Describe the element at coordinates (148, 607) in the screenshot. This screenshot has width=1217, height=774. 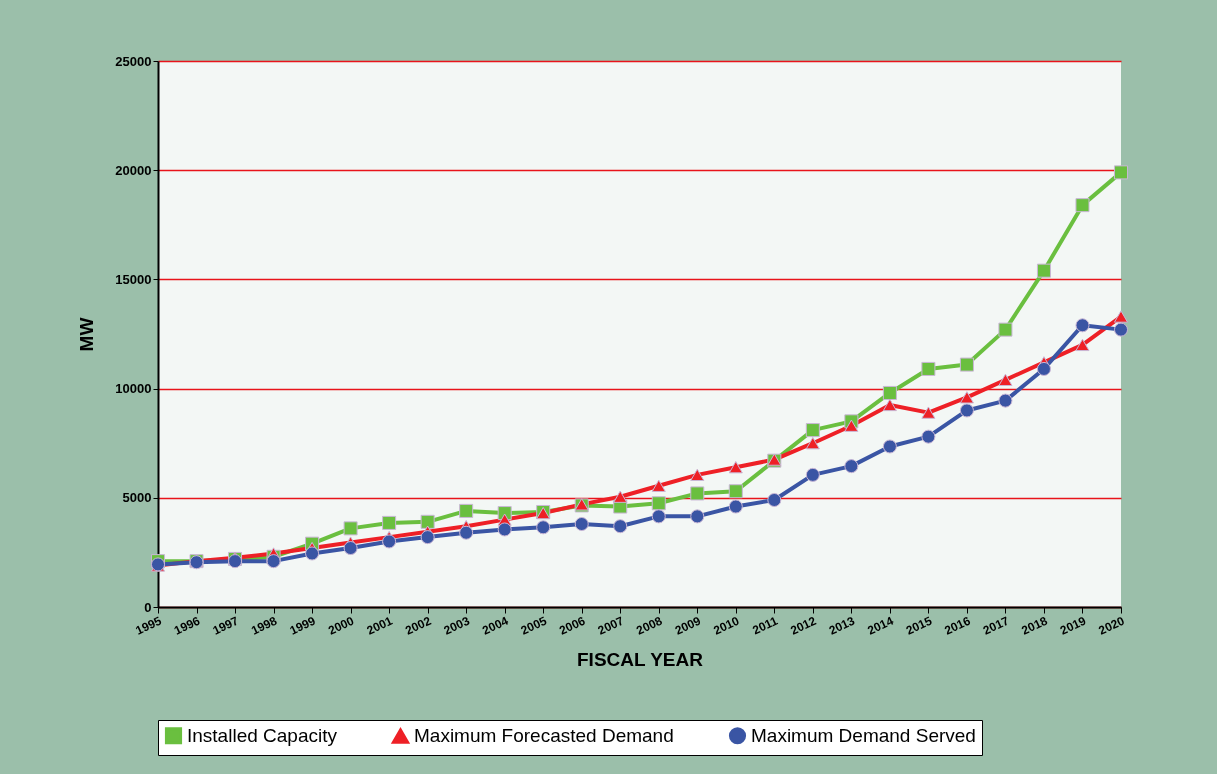
I see `y-tick-label: 0` at that location.